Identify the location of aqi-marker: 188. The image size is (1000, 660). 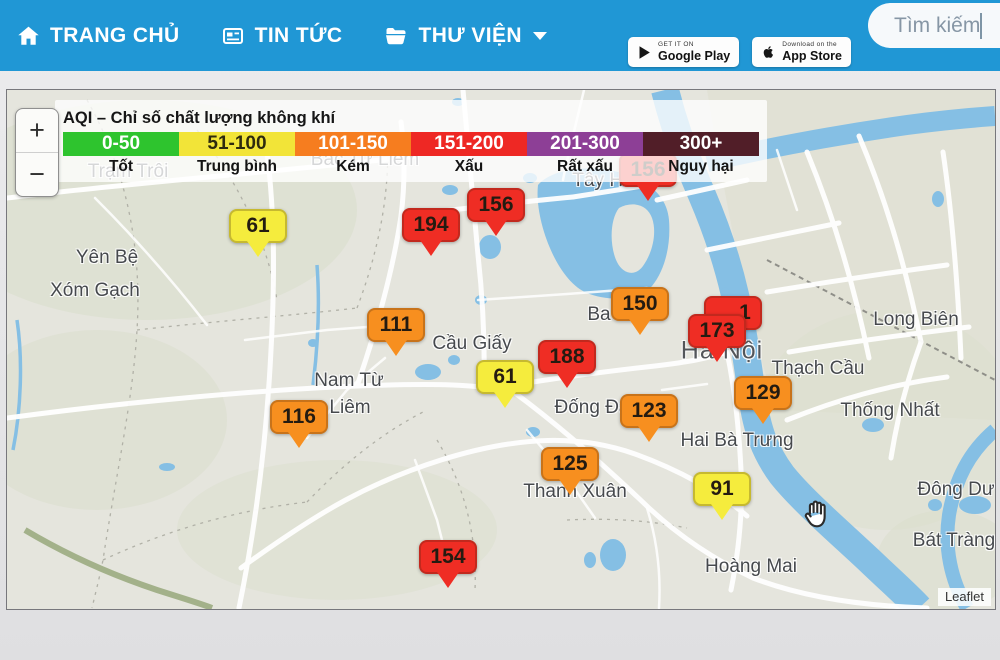
(567, 364).